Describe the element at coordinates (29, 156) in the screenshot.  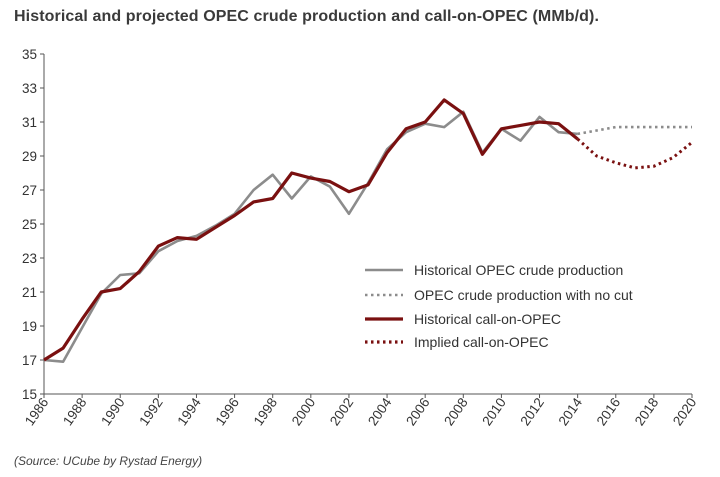
I see `y-tick-label: 29` at that location.